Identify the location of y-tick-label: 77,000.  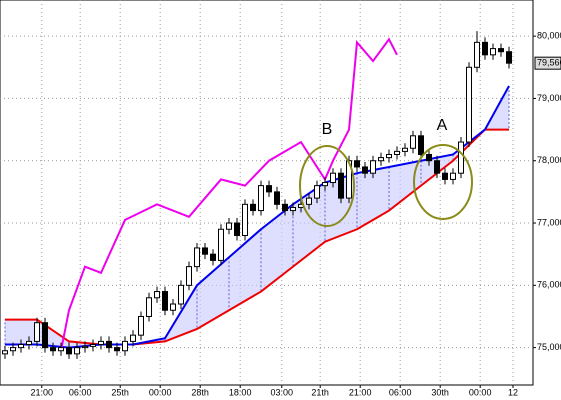
(549, 222).